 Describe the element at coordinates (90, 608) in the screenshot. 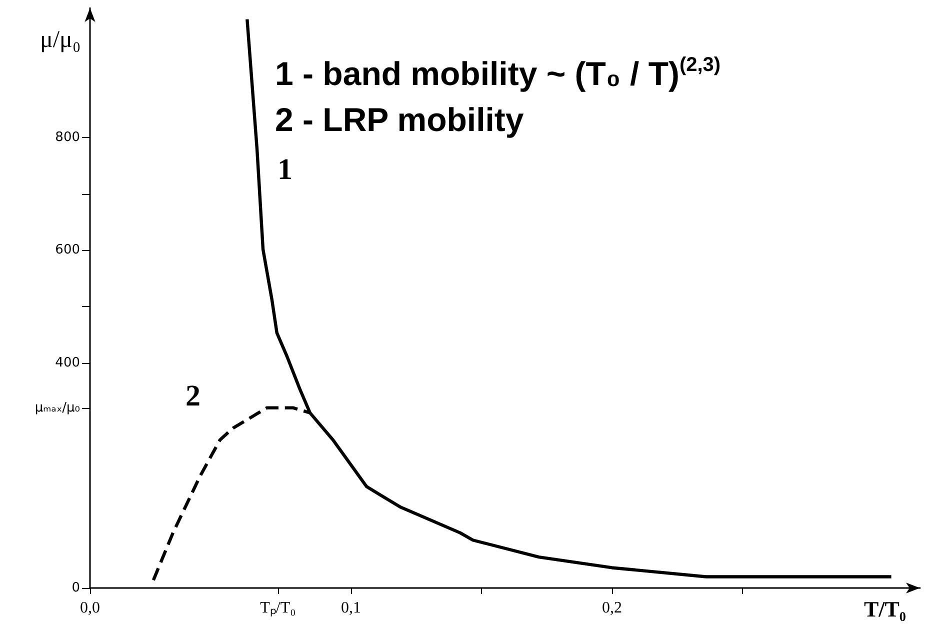

I see `x-tick-label: 0,0` at that location.